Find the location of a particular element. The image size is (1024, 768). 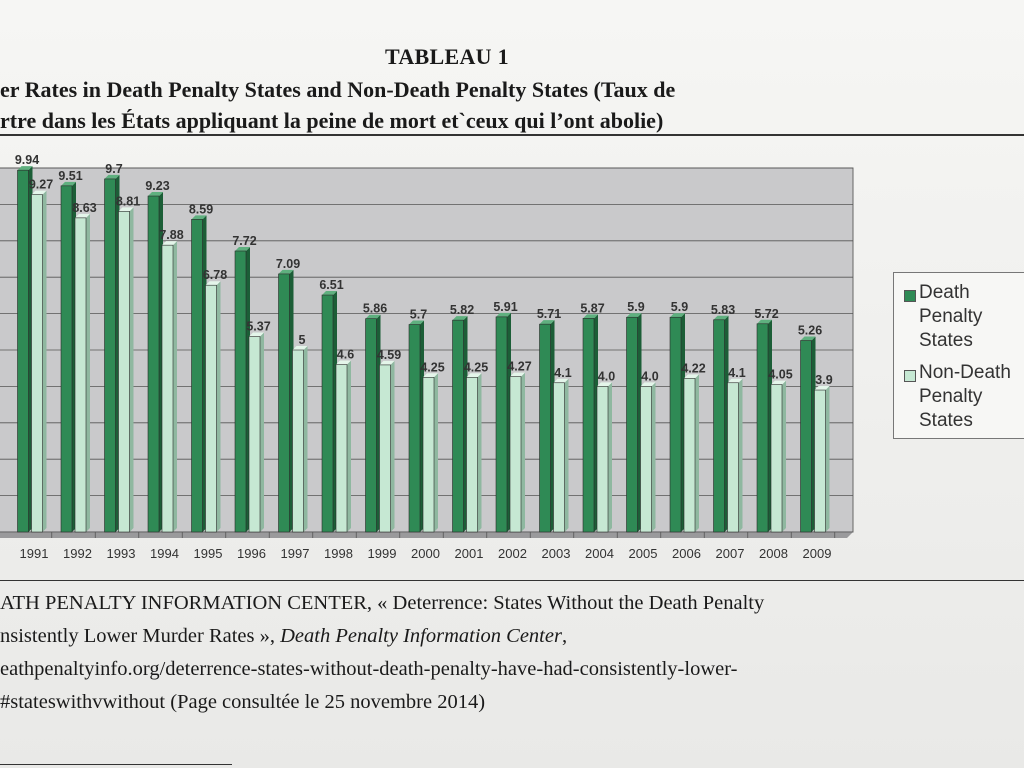

data-label-death-penalty: 7.72 is located at coordinates (244, 241).